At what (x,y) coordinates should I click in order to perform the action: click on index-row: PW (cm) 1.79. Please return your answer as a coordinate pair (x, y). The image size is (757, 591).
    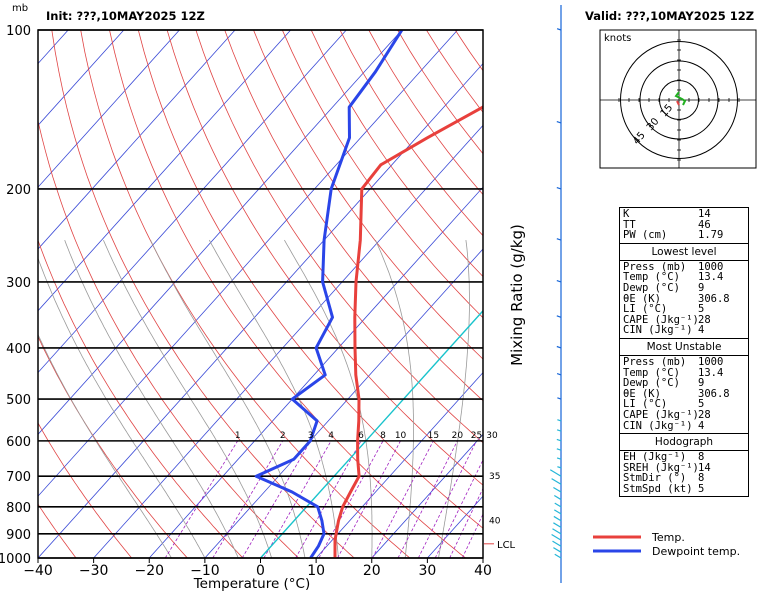
    Looking at the image, I should click on (684, 235).